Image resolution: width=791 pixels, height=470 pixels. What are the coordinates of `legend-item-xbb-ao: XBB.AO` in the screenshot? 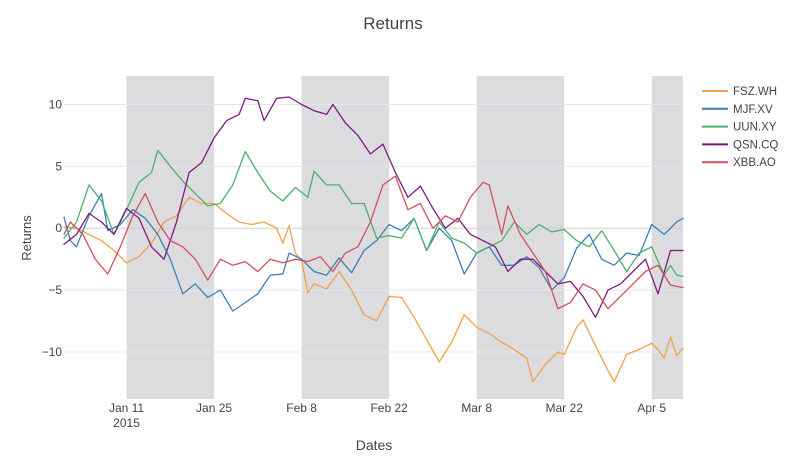 It's located at (739, 163).